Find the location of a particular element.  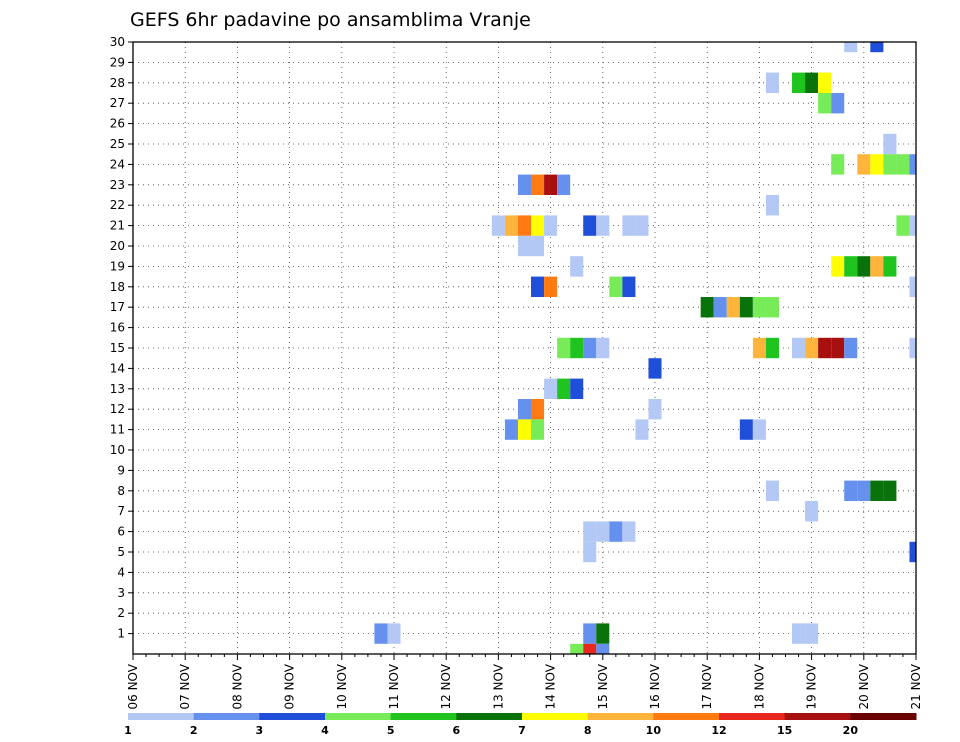

y-tick-label: 7 is located at coordinates (121, 511).